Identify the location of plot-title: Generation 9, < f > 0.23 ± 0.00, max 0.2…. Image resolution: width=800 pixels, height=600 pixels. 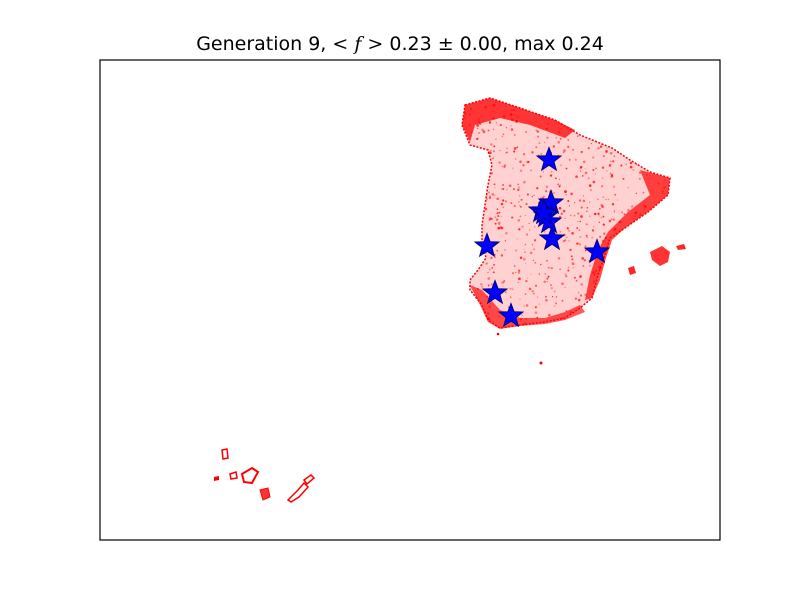
(400, 44).